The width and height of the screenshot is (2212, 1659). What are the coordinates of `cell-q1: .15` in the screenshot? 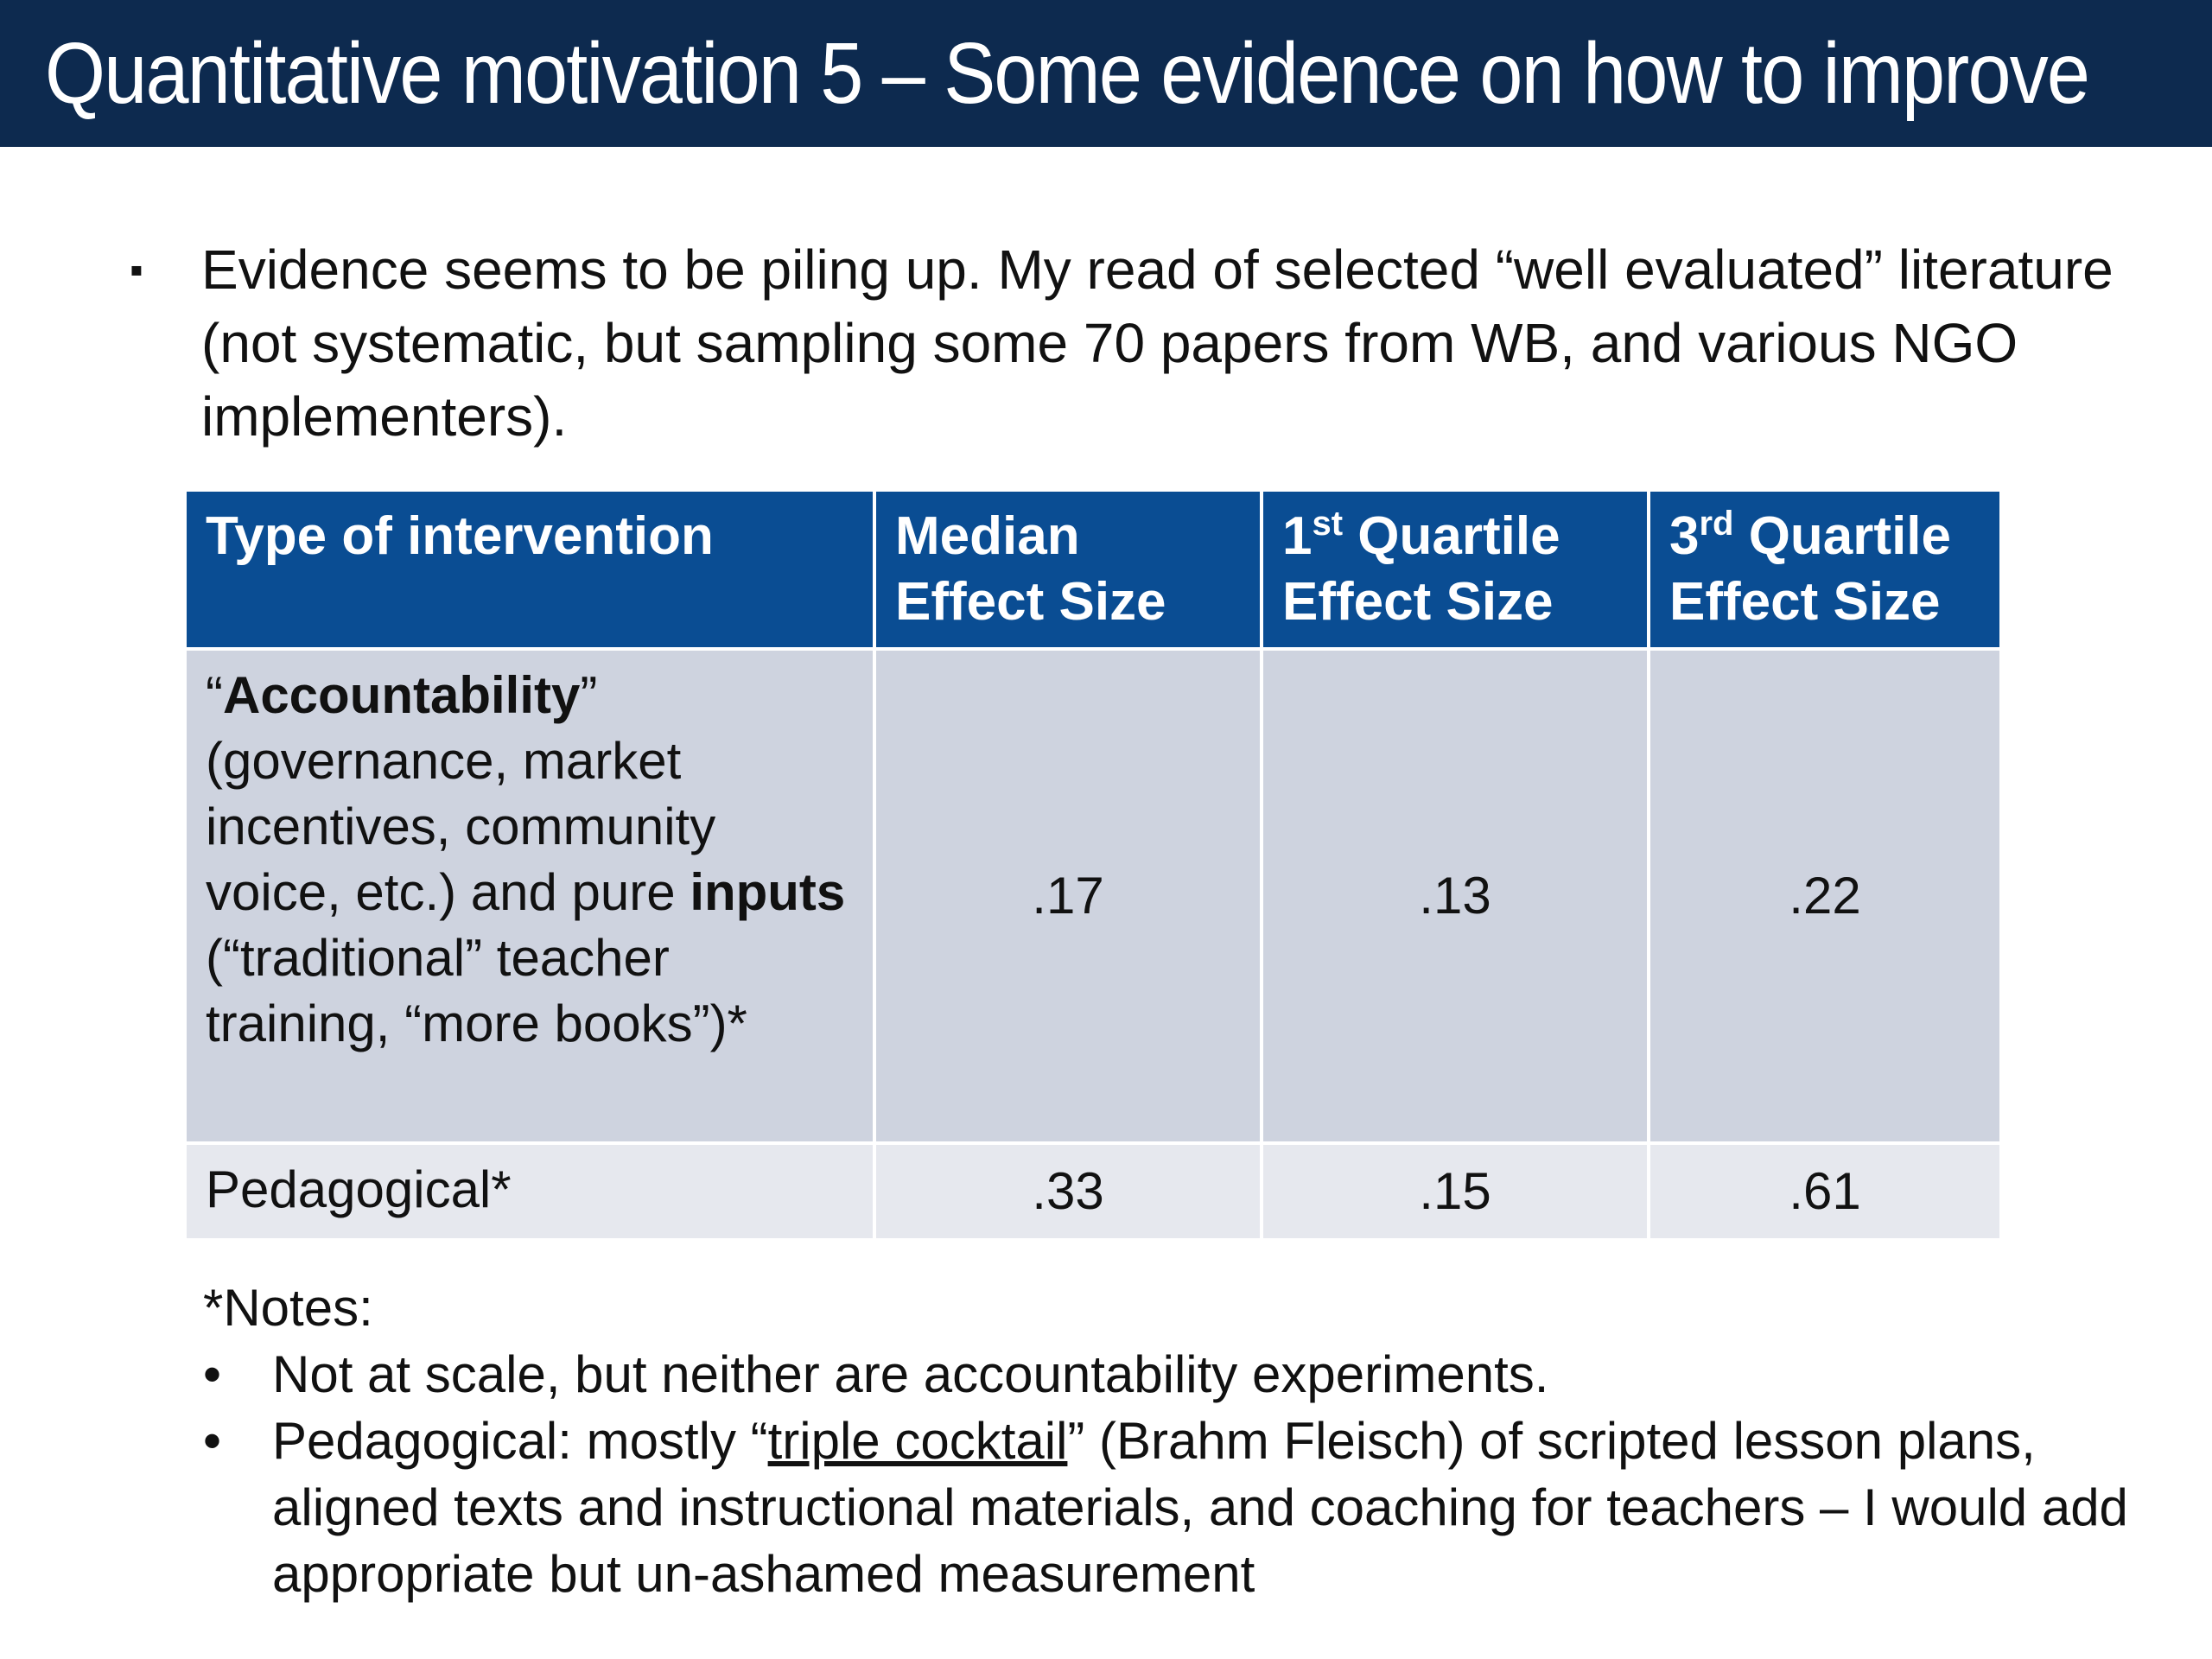 It's located at (1455, 1191).